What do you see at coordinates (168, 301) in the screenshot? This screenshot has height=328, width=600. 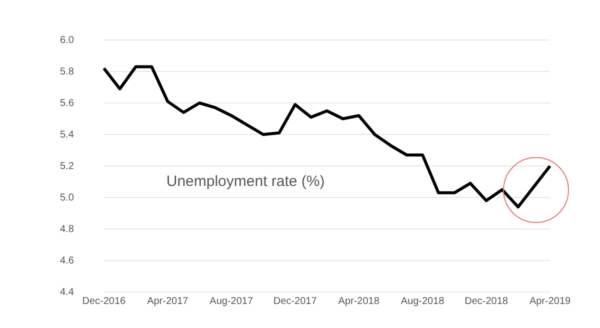 I see `x-tick-label: Apr-2017` at bounding box center [168, 301].